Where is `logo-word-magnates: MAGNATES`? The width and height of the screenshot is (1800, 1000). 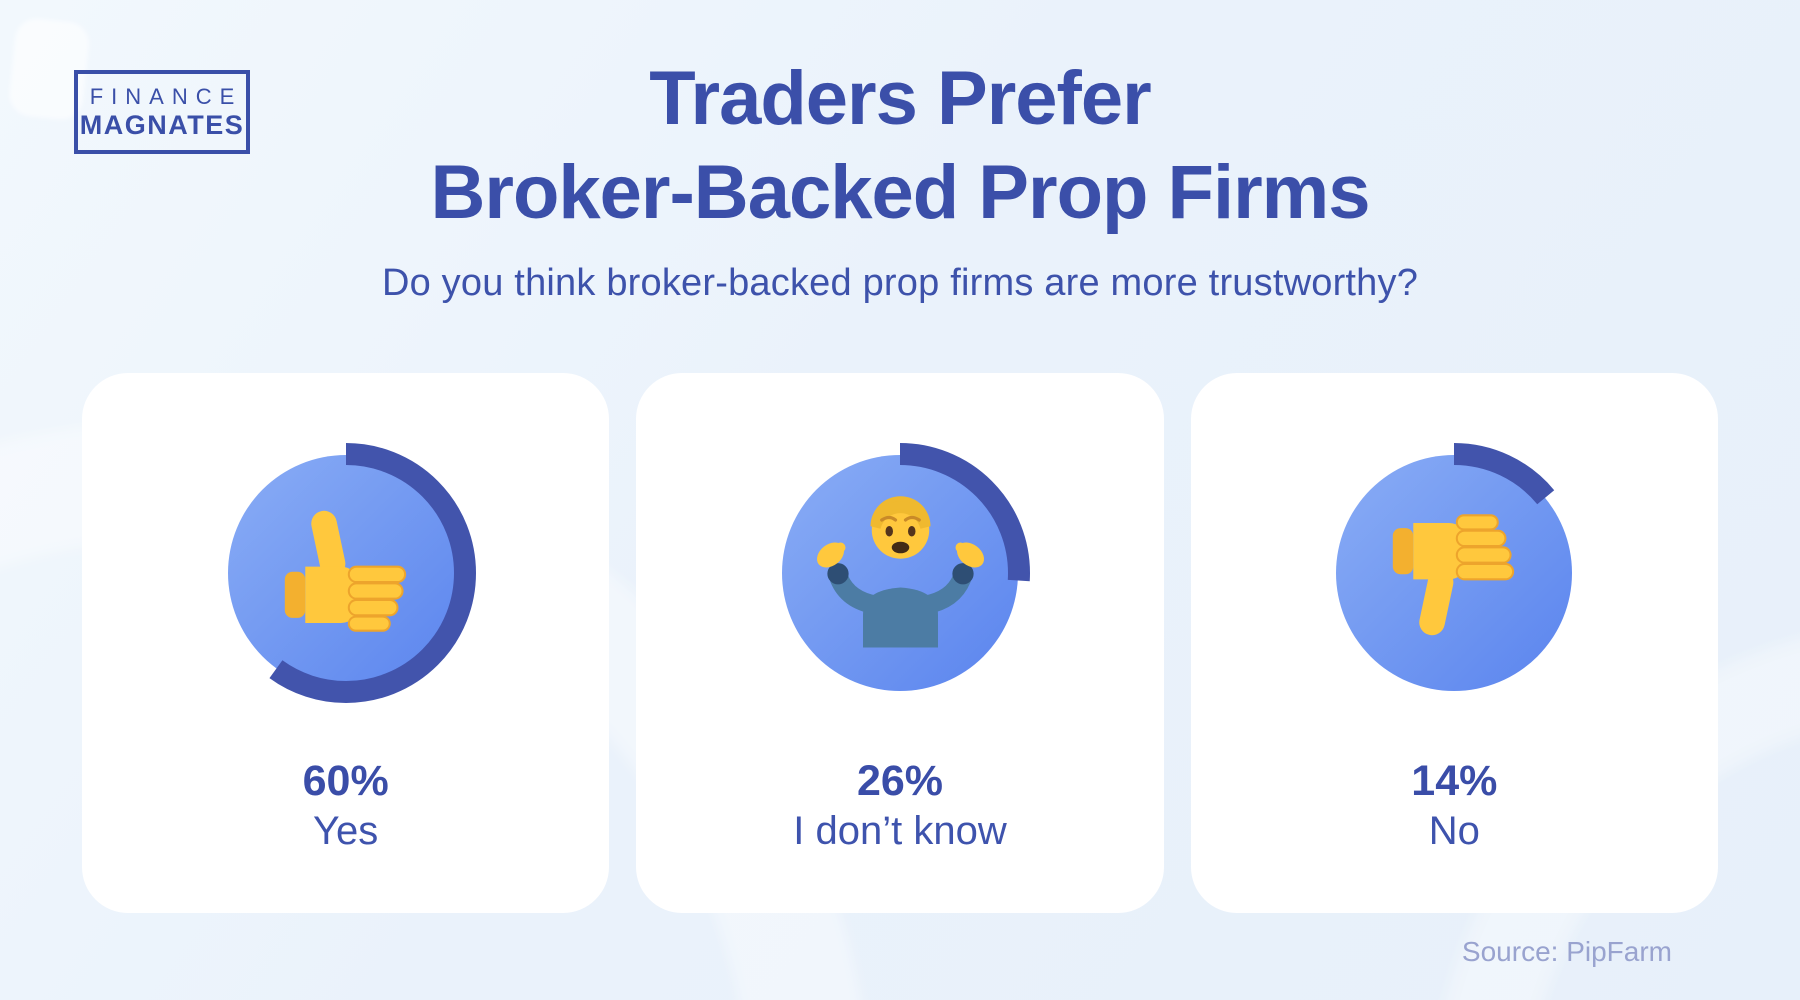
logo-word-magnates: MAGNATES is located at coordinates (162, 125).